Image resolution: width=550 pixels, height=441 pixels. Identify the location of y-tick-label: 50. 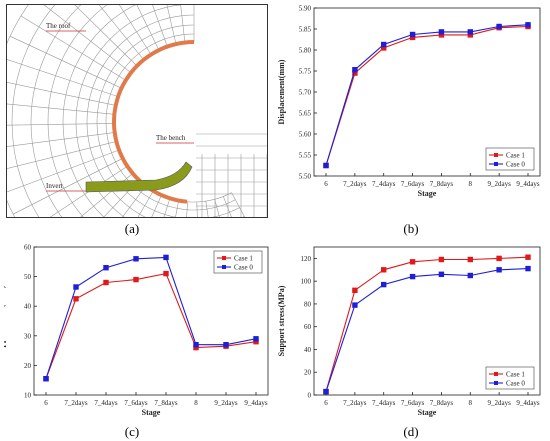
(28, 277).